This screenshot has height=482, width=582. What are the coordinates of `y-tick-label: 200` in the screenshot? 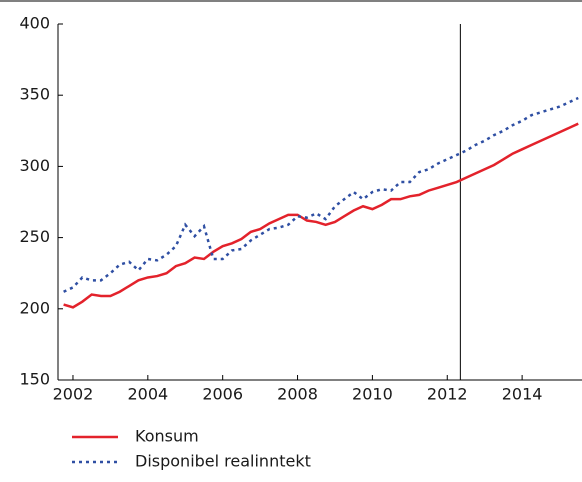 It's located at (34, 307).